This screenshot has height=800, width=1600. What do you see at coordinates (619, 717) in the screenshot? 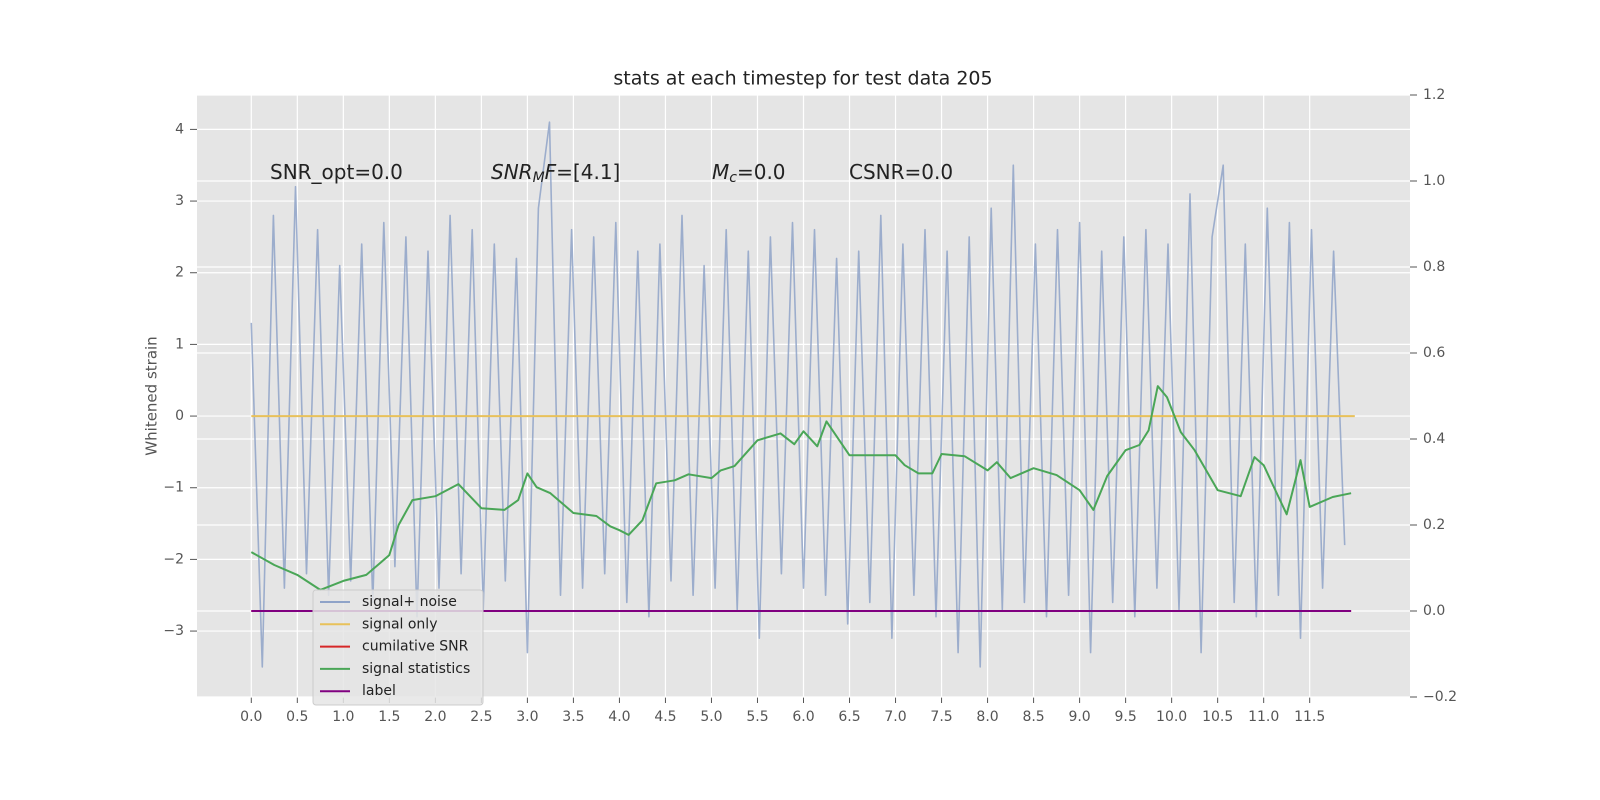
I see `x-tick-label: 4.0` at bounding box center [619, 717].